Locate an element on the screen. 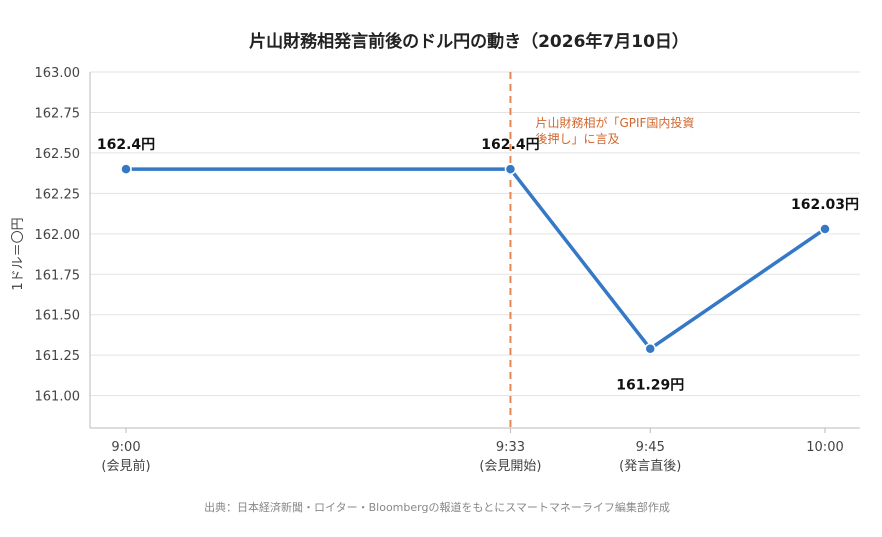 This screenshot has width=882, height=537. x-tick-sublabel: (発言直後) is located at coordinates (650, 466).